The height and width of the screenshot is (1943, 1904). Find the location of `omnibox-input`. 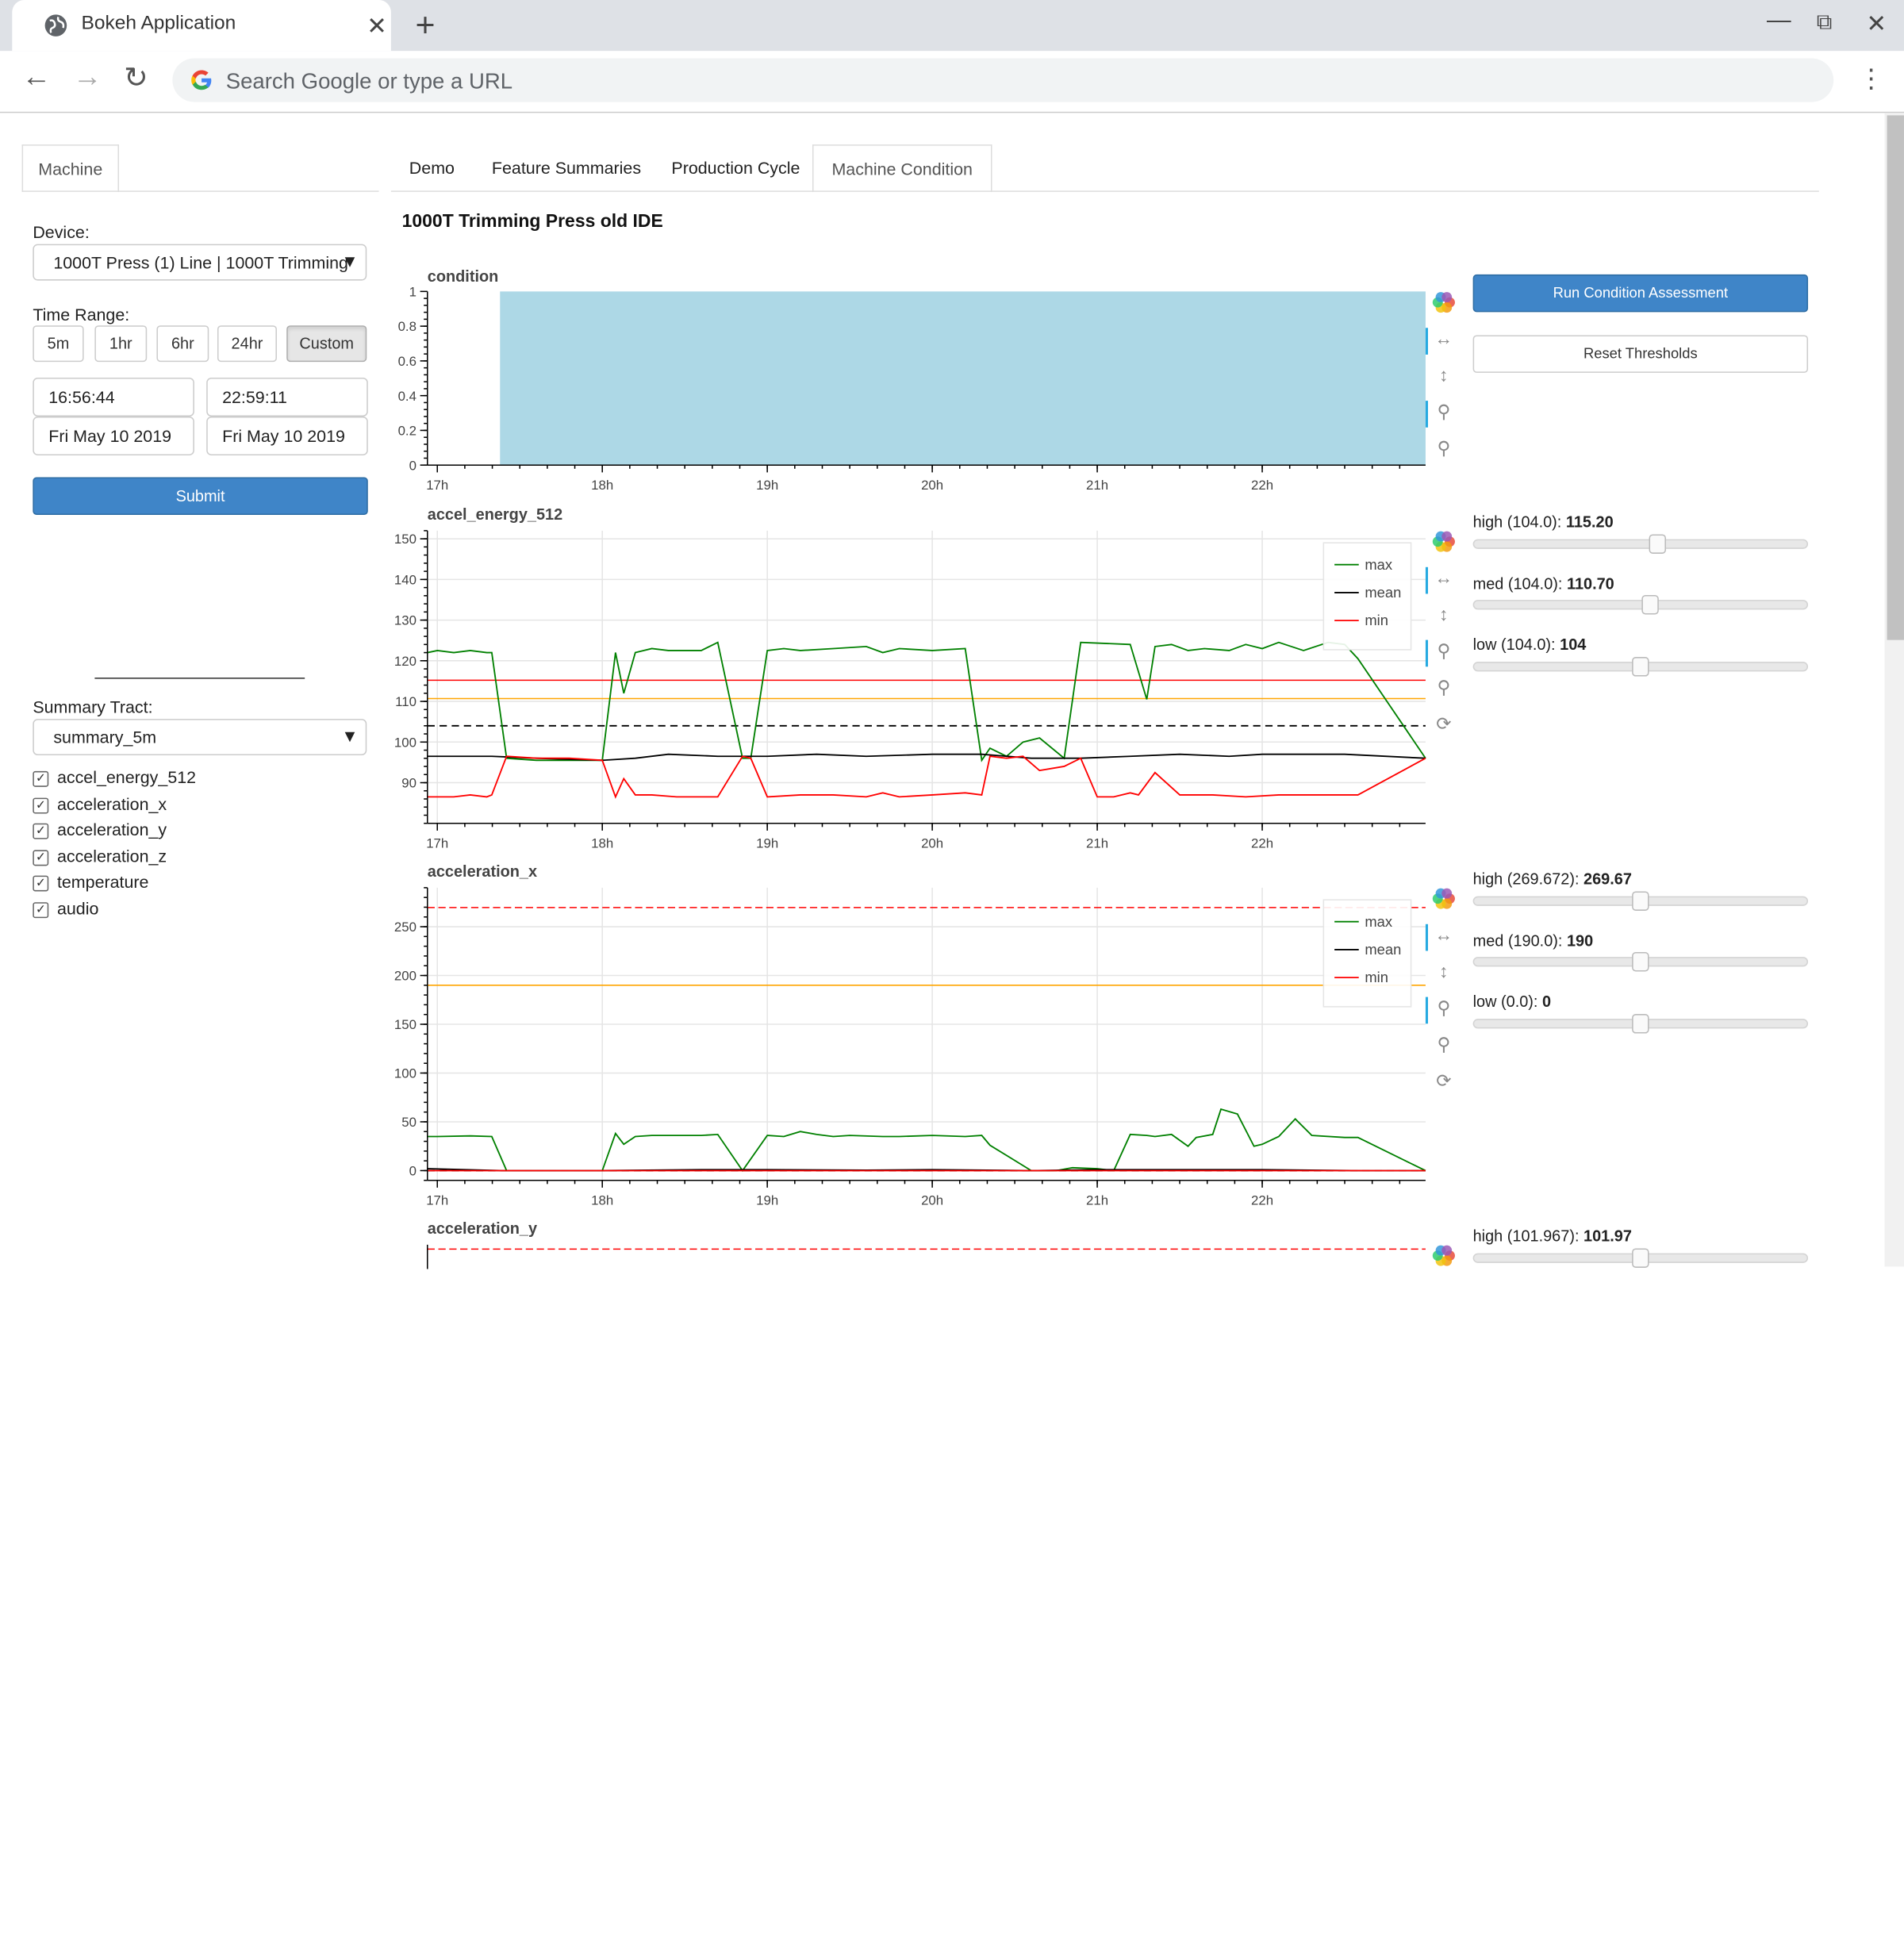

omnibox-input is located at coordinates (954, 81).